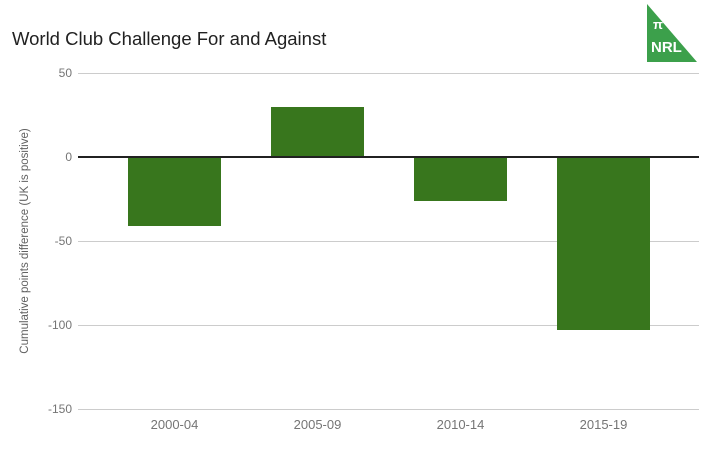  I want to click on x-tick-label: 2005-09, so click(317, 424).